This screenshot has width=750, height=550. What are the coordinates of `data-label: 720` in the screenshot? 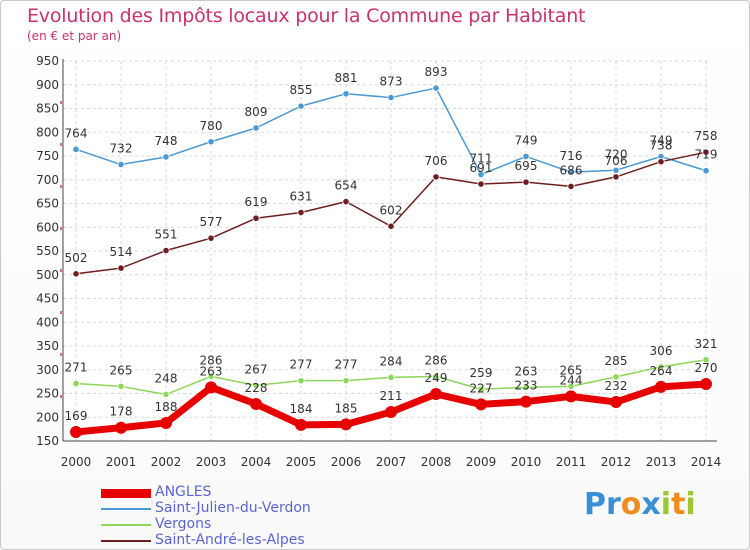 It's located at (616, 154).